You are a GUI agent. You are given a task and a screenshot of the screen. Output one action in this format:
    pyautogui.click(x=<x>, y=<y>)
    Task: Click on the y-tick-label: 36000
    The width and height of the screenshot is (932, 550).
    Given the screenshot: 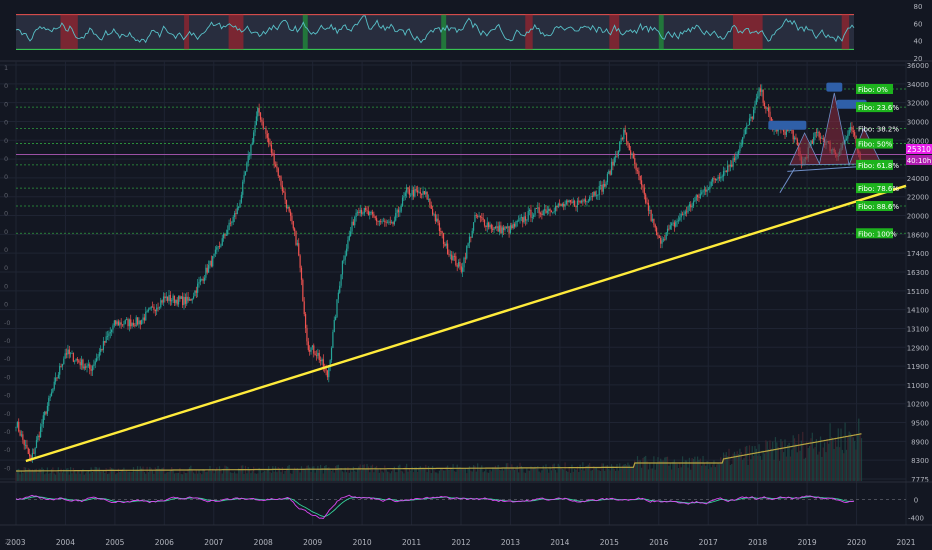 What is the action you would take?
    pyautogui.click(x=918, y=66)
    